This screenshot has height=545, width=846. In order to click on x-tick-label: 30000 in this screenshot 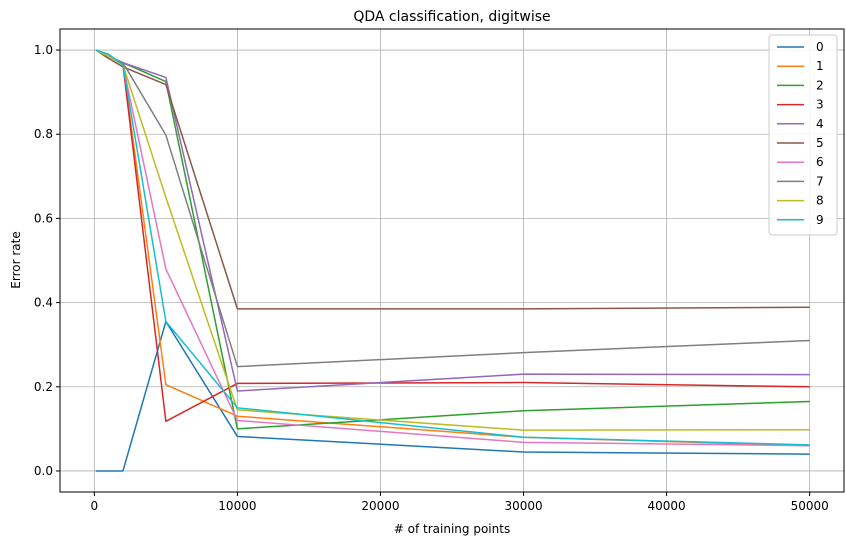, I will do `click(523, 506)`.